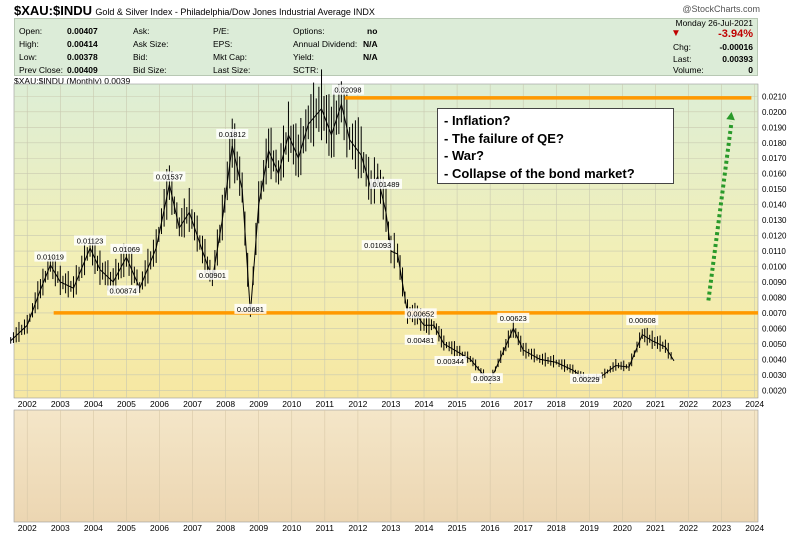  I want to click on annotation-label: 0.00481, so click(420, 340).